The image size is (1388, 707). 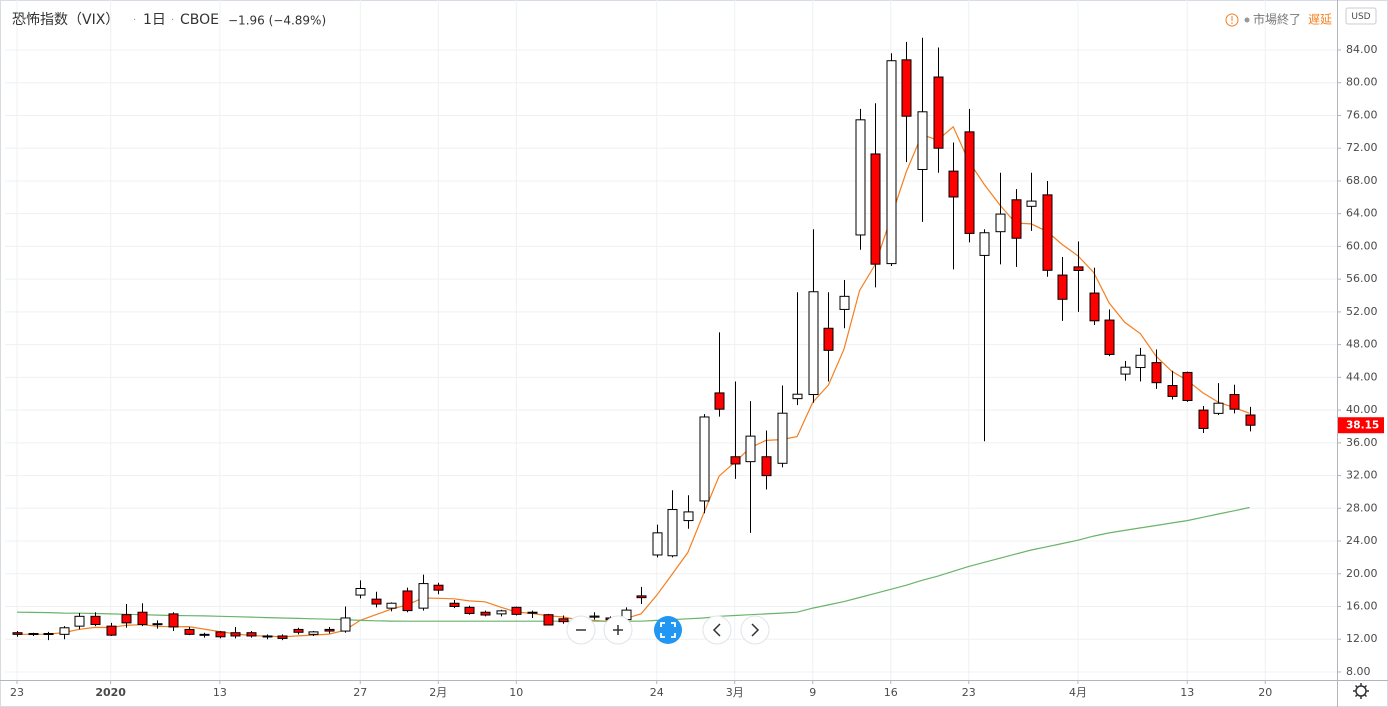 What do you see at coordinates (1362, 376) in the screenshot?
I see `y-tick-label: 44.00` at bounding box center [1362, 376].